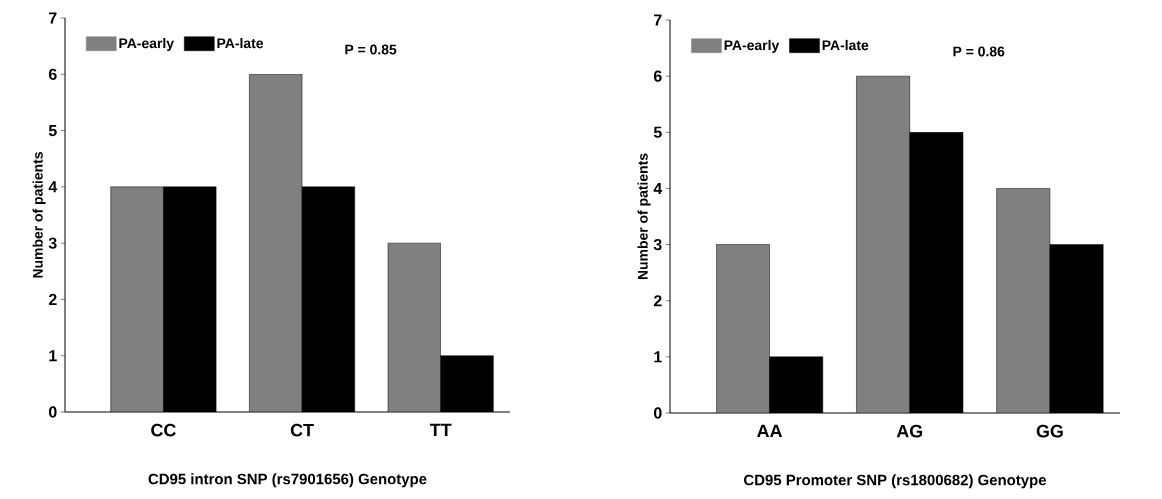 This screenshot has height=499, width=1162. Describe the element at coordinates (302, 430) in the screenshot. I see `x-tick-label: CT` at that location.